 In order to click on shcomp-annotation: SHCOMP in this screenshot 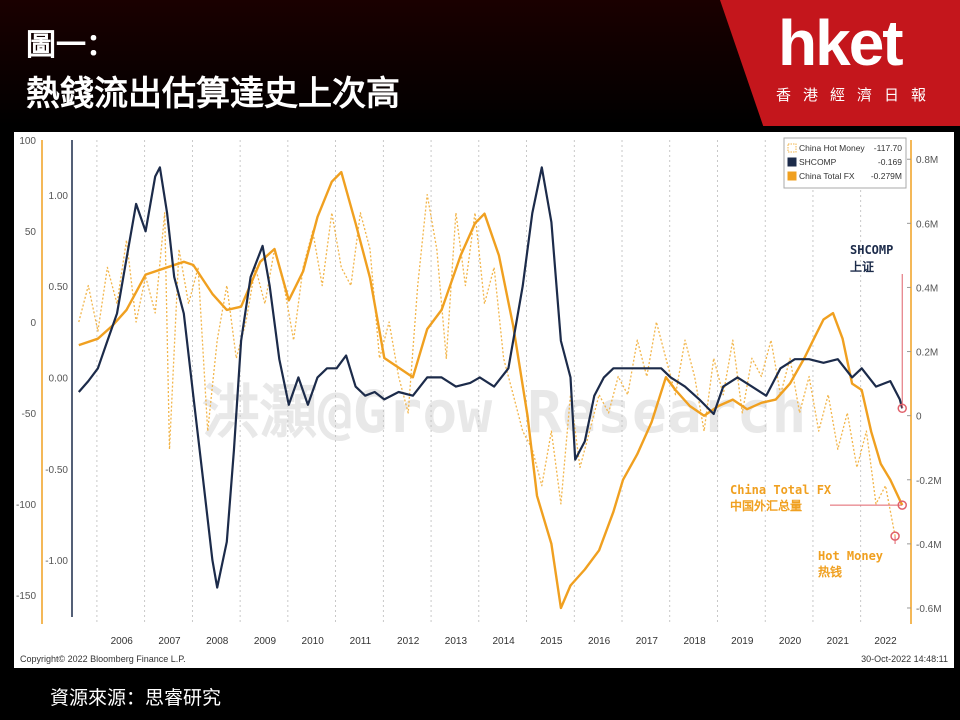, I will do `click(871, 250)`.